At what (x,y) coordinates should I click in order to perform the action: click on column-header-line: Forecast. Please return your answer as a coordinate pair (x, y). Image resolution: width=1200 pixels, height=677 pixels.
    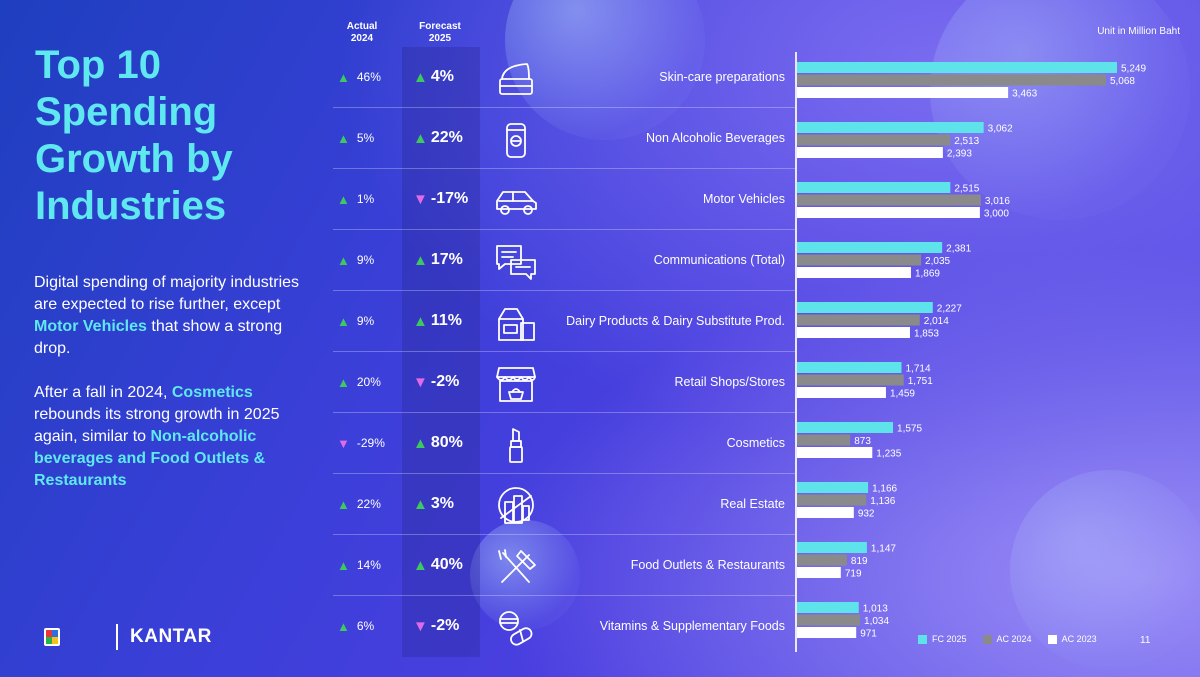
    Looking at the image, I should click on (440, 26).